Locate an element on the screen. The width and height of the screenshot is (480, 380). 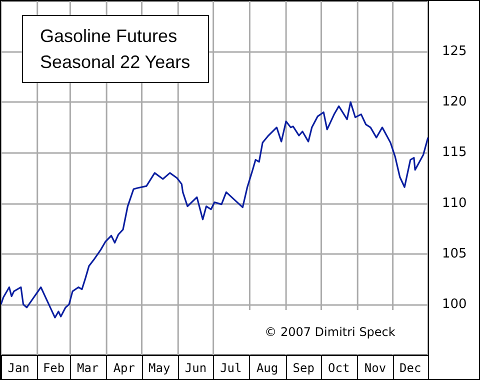
x-tick-label: Dec is located at coordinates (411, 368).